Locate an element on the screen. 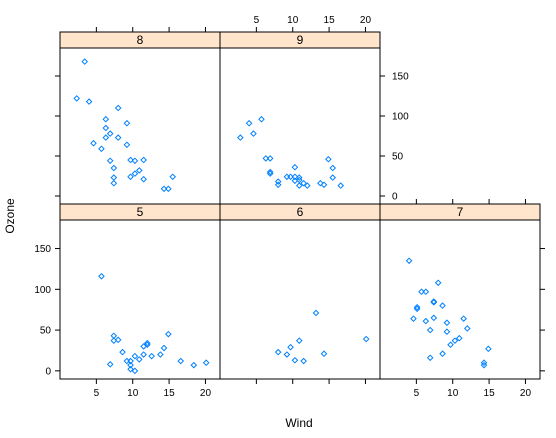 The image size is (556, 438). panel-7: 7 is located at coordinates (460, 291).